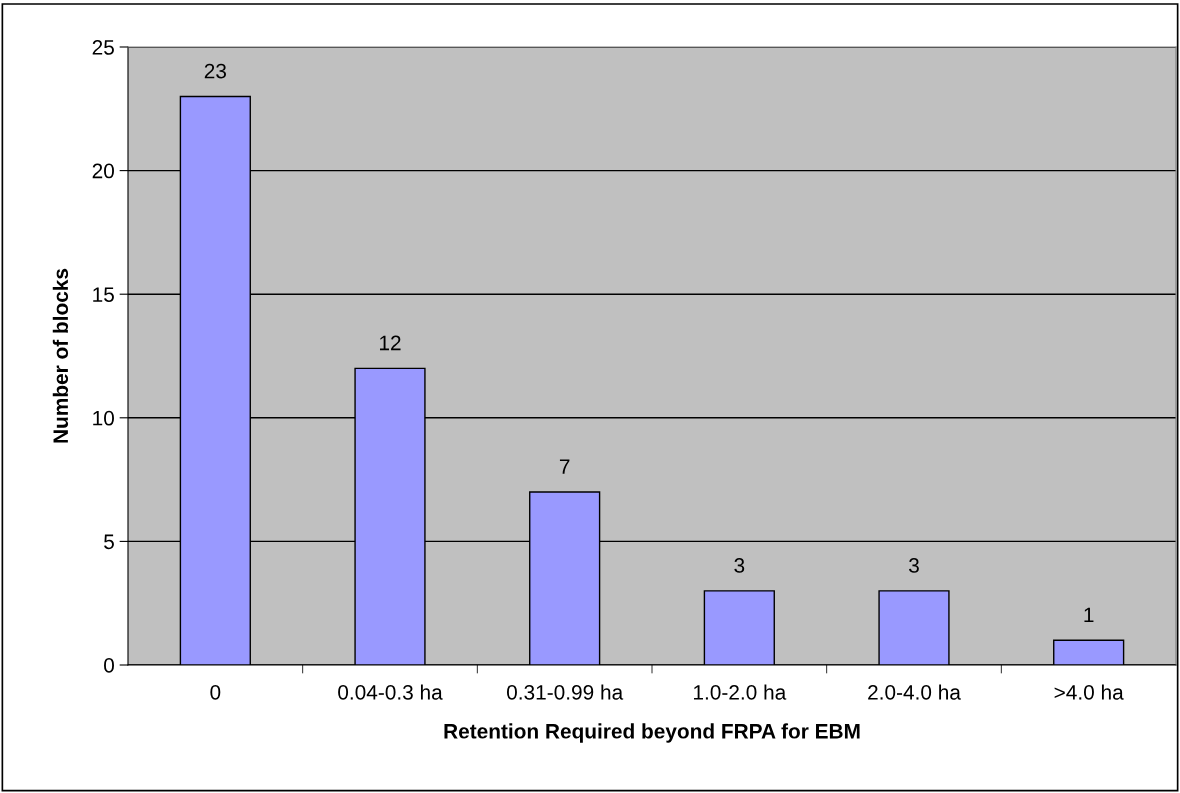 The height and width of the screenshot is (793, 1180). I want to click on x-tick-label: 0.31-0.99 ha, so click(565, 692).